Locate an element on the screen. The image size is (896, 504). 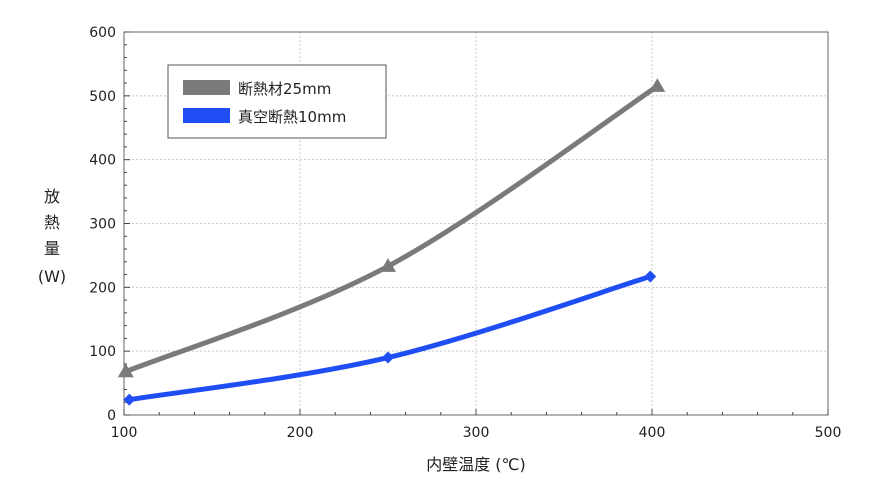
y-axis-title-char-1: 放 is located at coordinates (52, 196).